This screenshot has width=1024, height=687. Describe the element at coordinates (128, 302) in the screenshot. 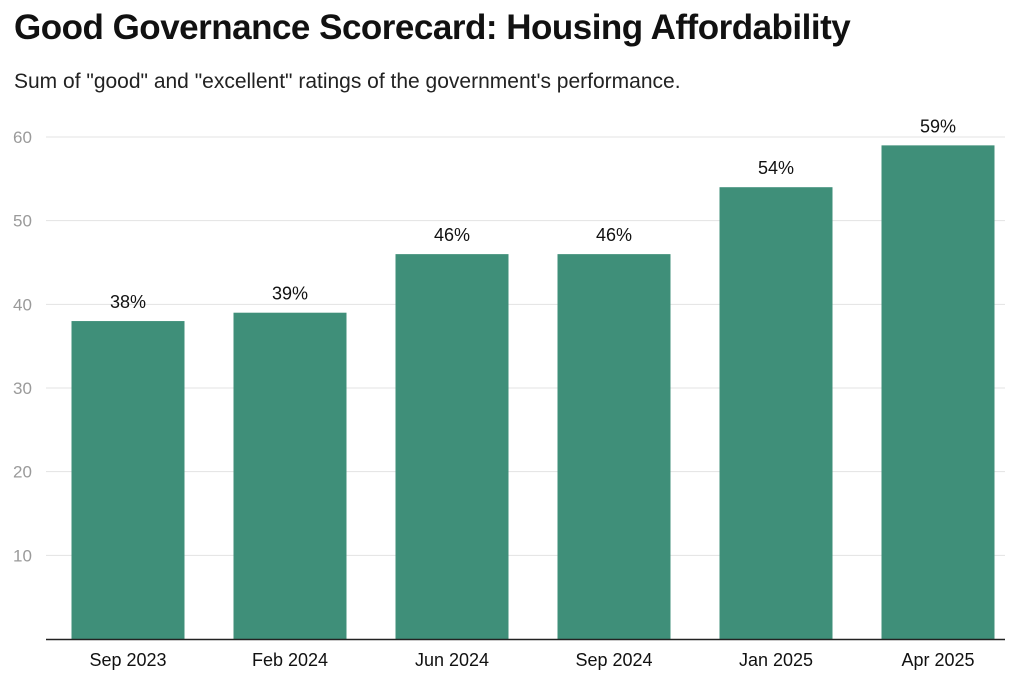

I see `data-label: 38%` at that location.